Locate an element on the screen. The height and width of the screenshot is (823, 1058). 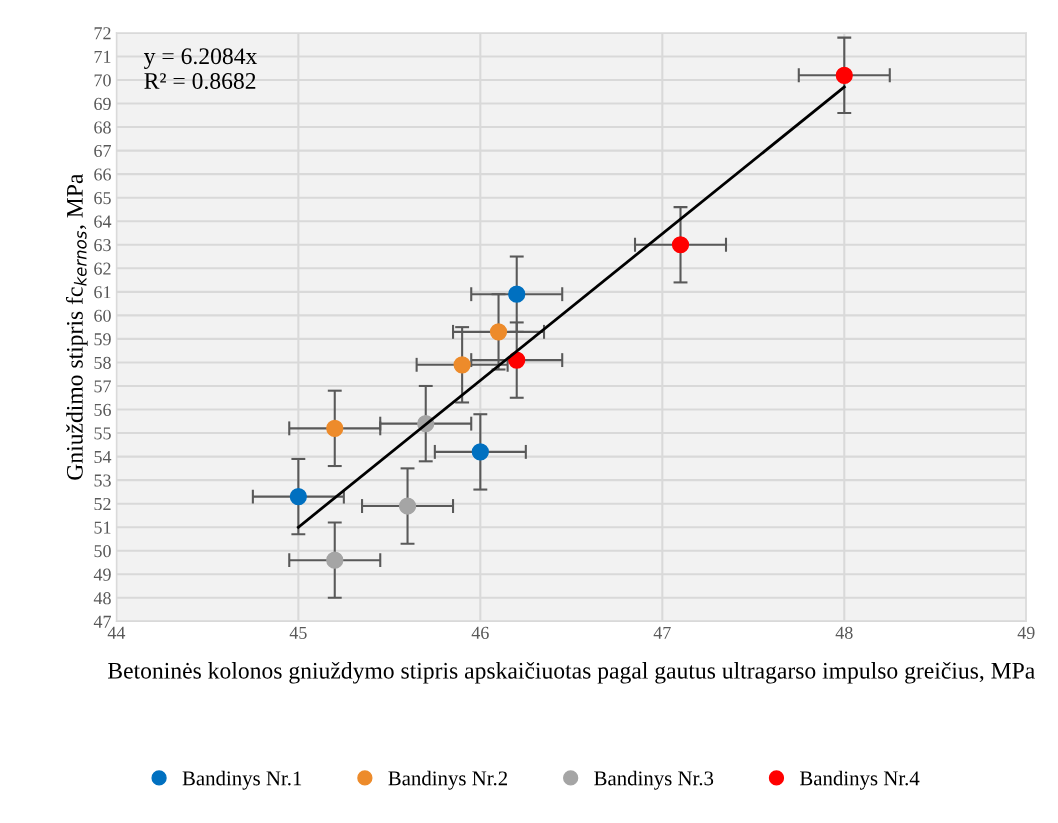
legend-label: Bandinys Nr.2 is located at coordinates (448, 780).